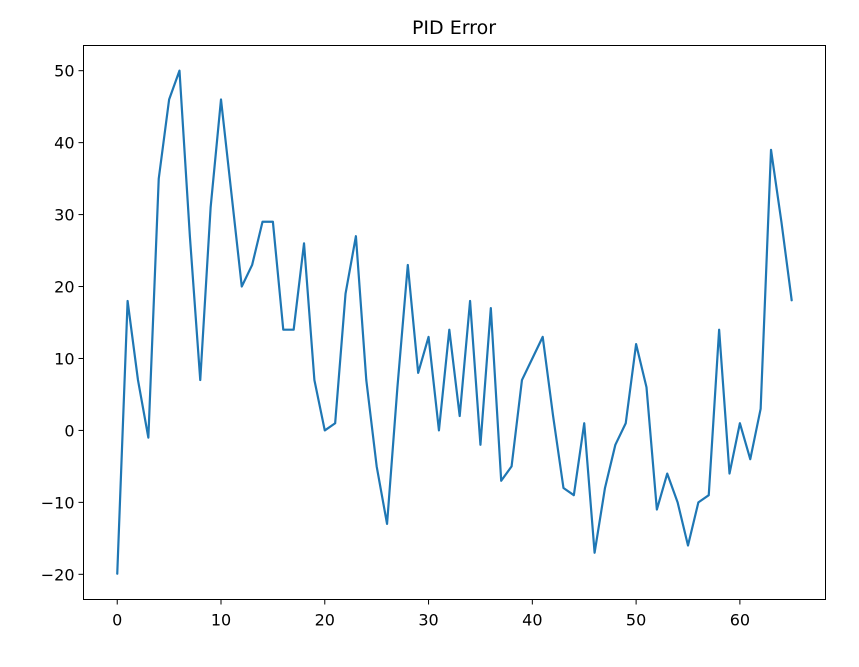 The width and height of the screenshot is (859, 667). I want to click on y-tick-label: 10, so click(64, 358).